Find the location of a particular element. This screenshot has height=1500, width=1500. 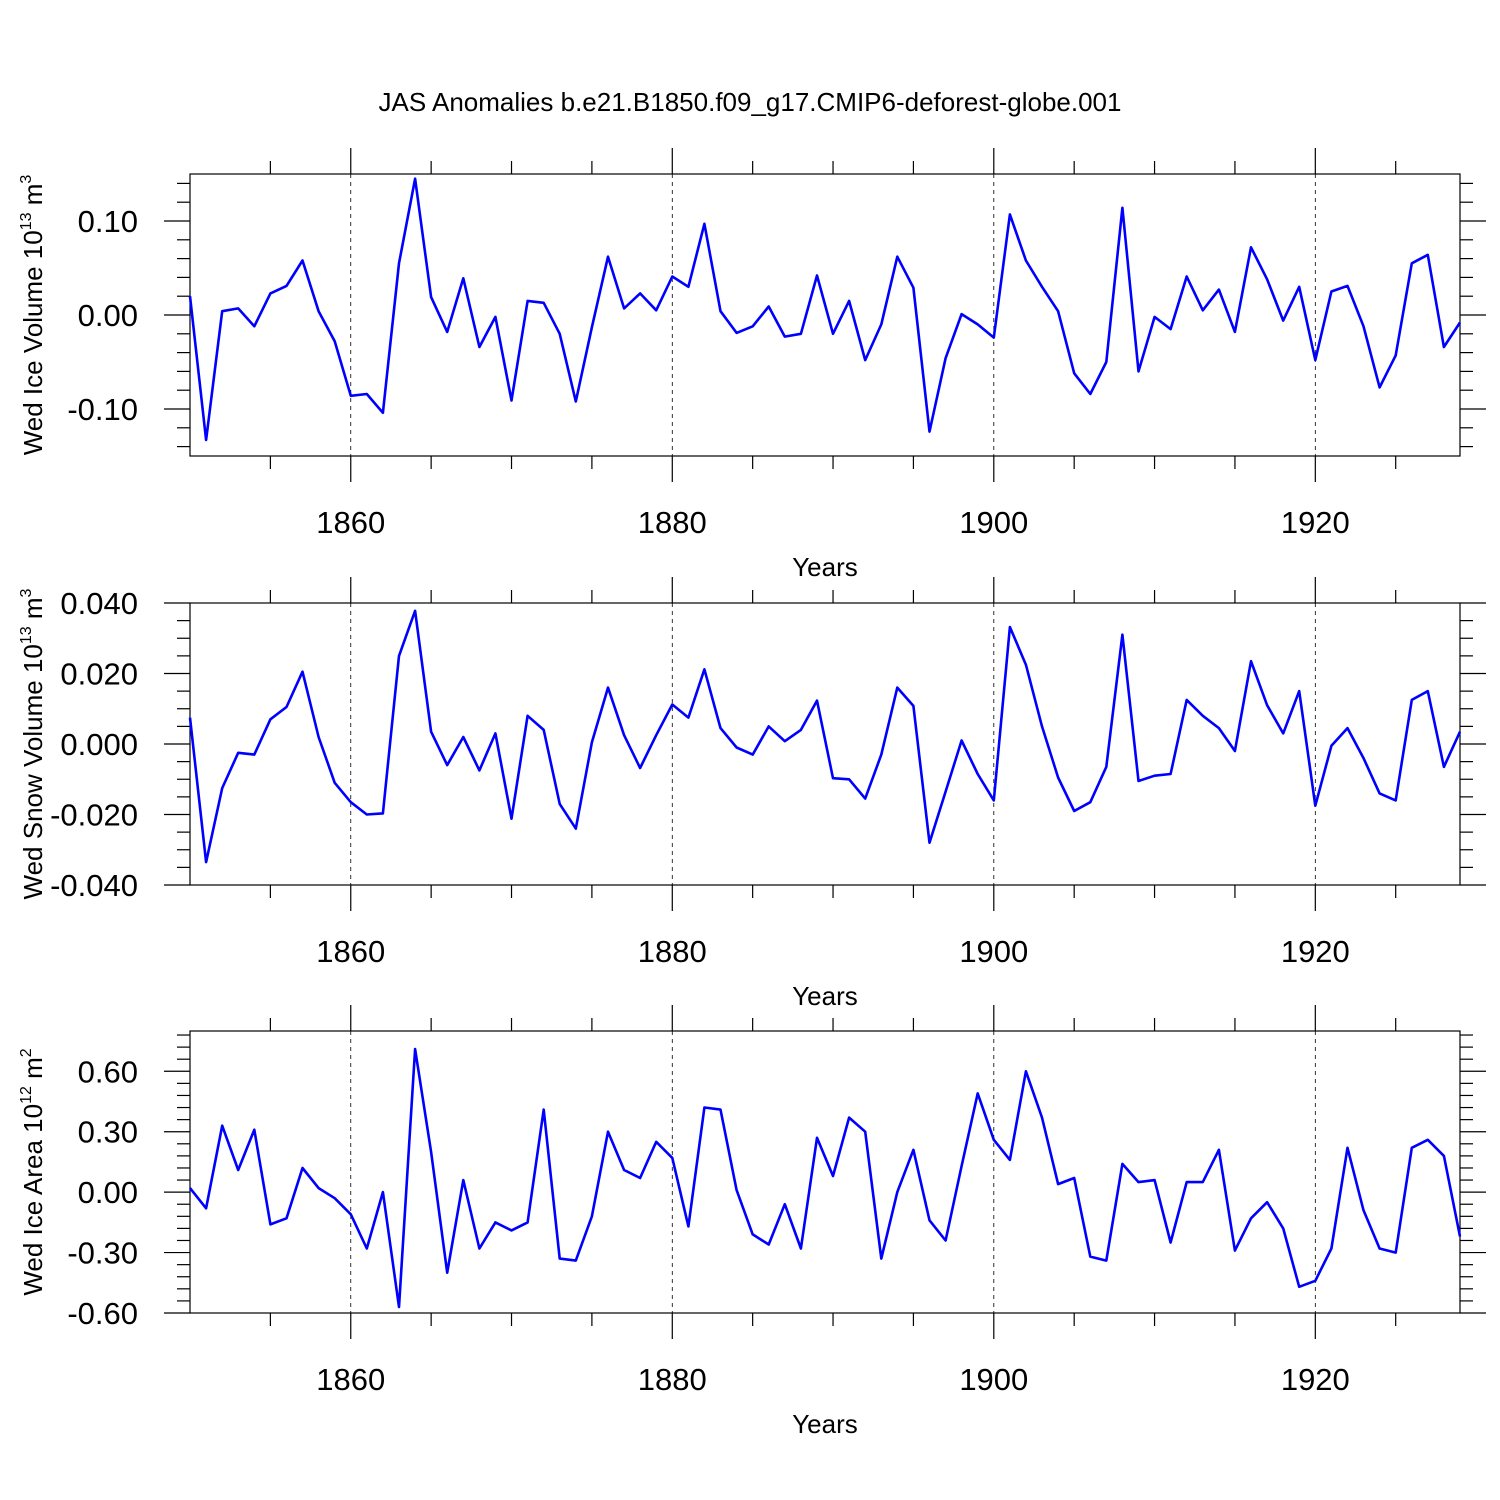

y-axis-label: Wed Ice Area 1012 m2 is located at coordinates (33, 1171).